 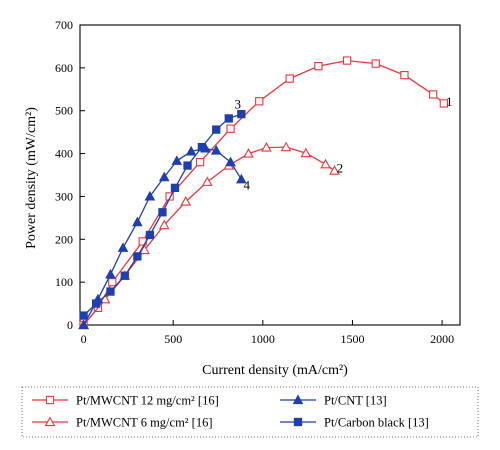 I want to click on y-tick-label: 0, so click(x=70, y=325).